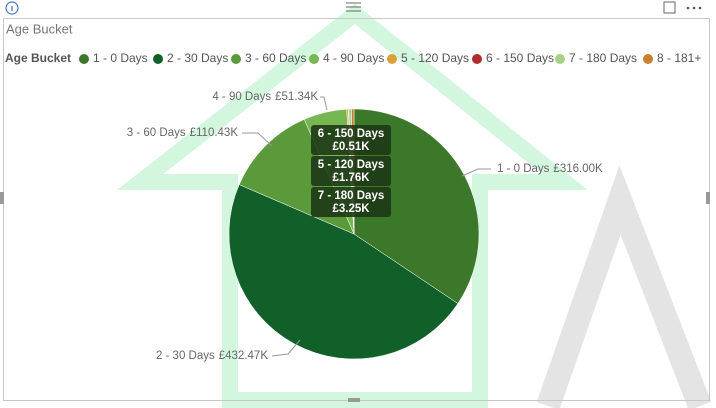  What do you see at coordinates (353, 58) in the screenshot?
I see `legend-label: 4 - 90 Days` at bounding box center [353, 58].